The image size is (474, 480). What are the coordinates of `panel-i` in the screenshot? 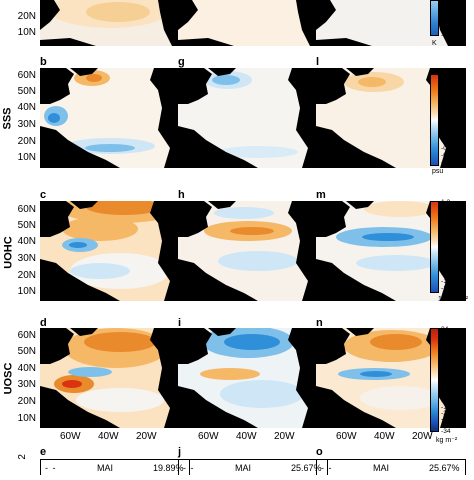 It's located at (253, 378).